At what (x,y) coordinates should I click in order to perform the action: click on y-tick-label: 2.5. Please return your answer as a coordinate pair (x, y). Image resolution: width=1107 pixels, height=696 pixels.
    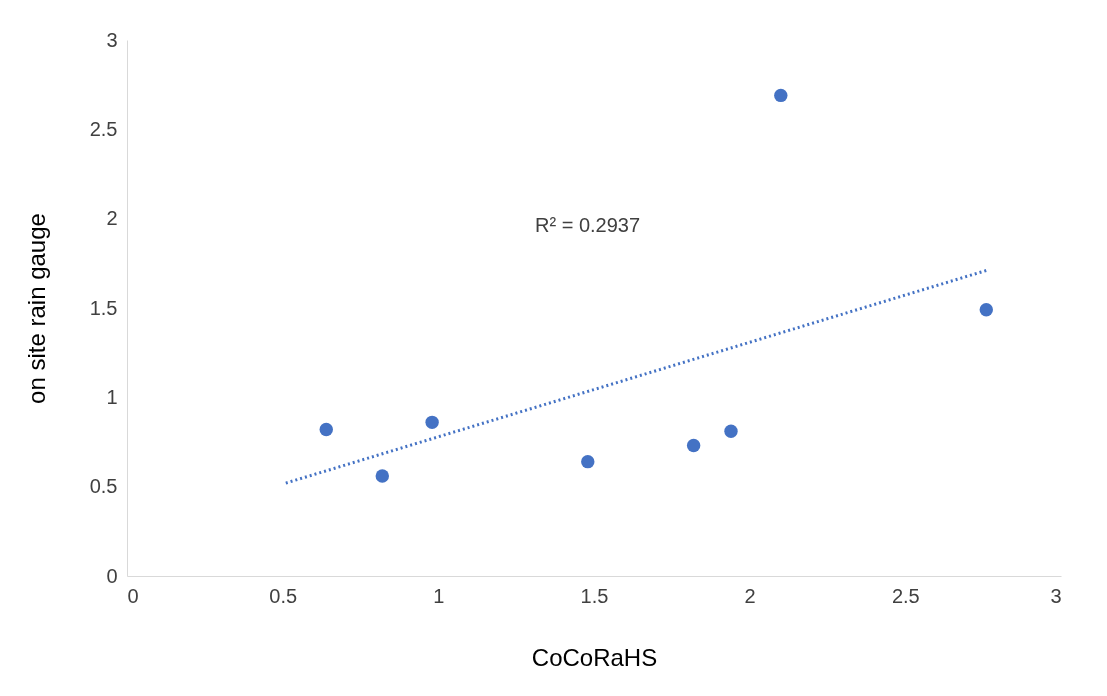
    Looking at the image, I should click on (103, 128).